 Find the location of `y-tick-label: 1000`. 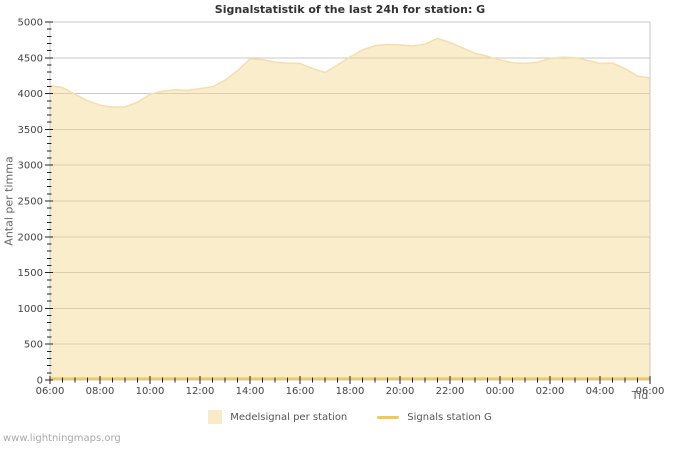

y-tick-label: 1000 is located at coordinates (30, 309).